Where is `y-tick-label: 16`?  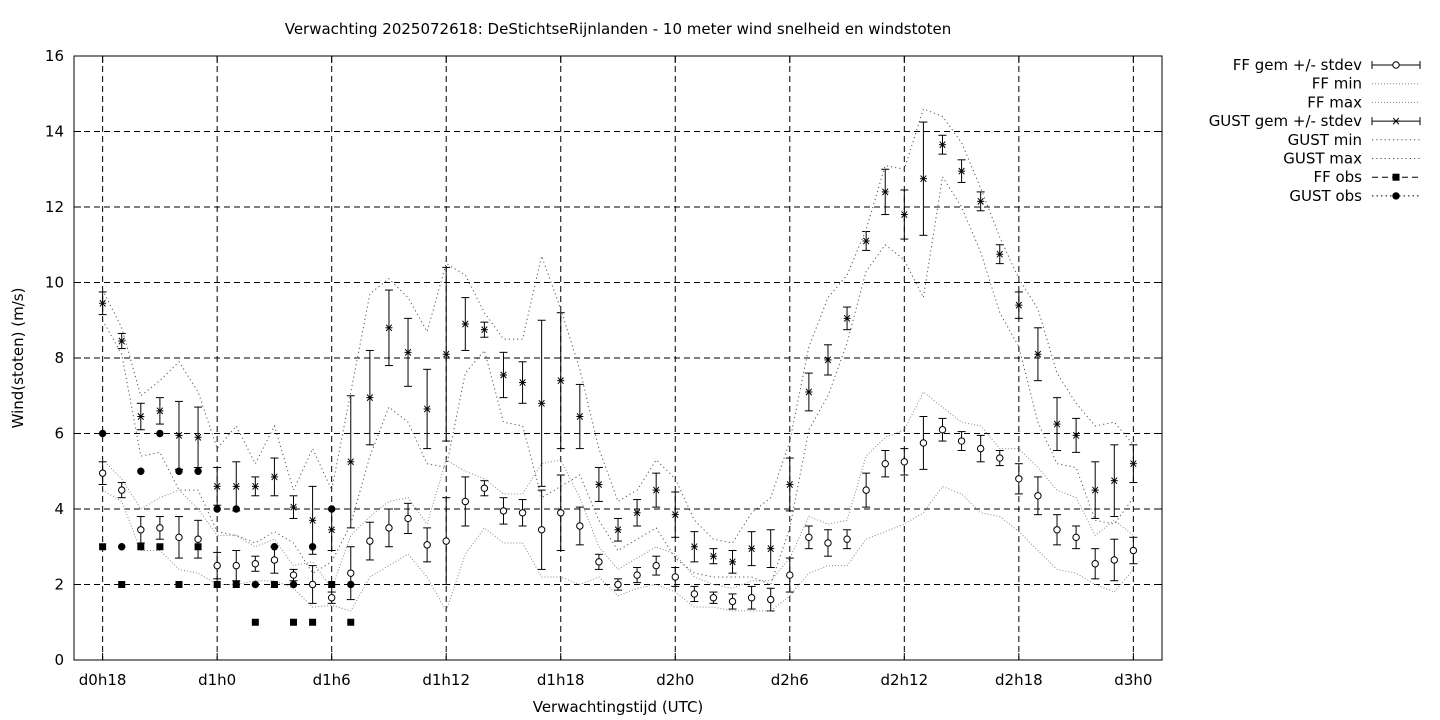
y-tick-label: 16 is located at coordinates (54, 56).